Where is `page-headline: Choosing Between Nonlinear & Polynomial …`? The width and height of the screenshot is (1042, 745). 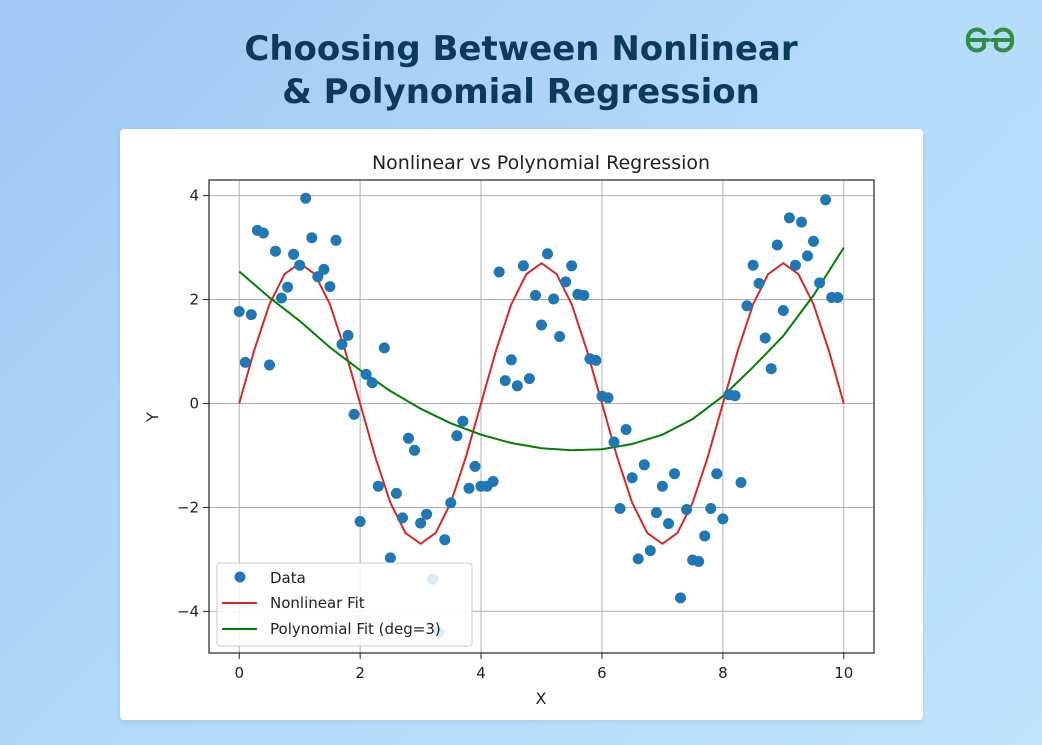
page-headline: Choosing Between Nonlinear & Polynomial … is located at coordinates (521, 71).